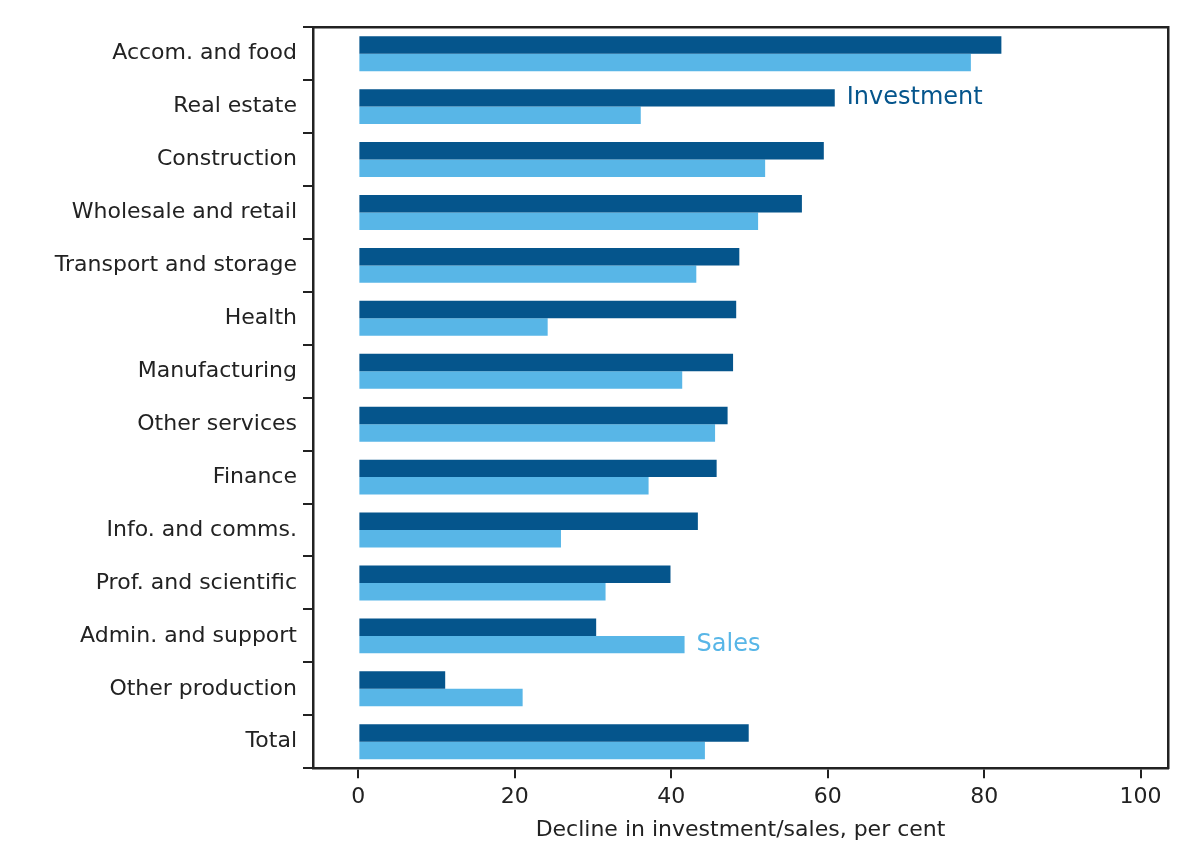 The height and width of the screenshot is (843, 1178). What do you see at coordinates (203, 687) in the screenshot?
I see `y-tick-label: Other production` at bounding box center [203, 687].